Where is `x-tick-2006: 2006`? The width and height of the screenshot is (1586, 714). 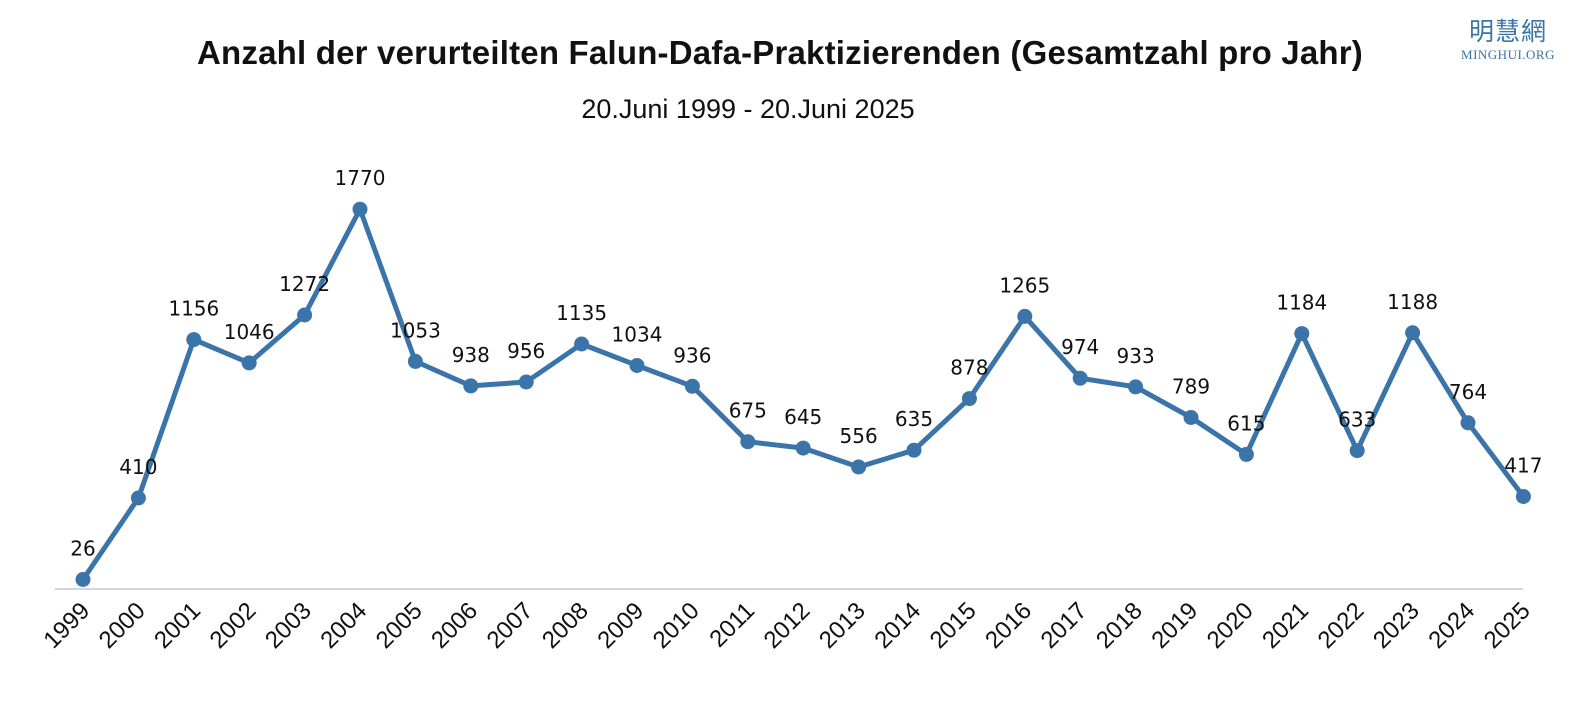
x-tick-2006: 2006 is located at coordinates (454, 625).